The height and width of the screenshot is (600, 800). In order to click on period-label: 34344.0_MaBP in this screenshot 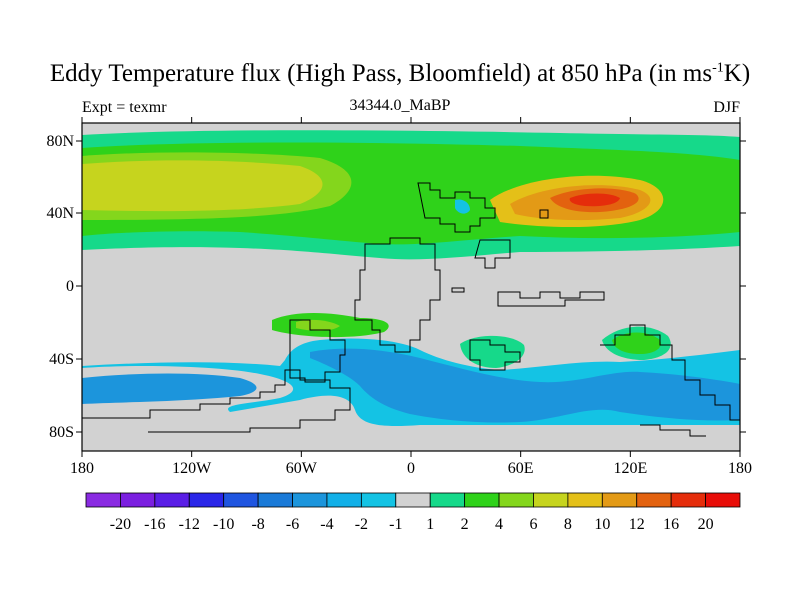, I will do `click(400, 105)`.